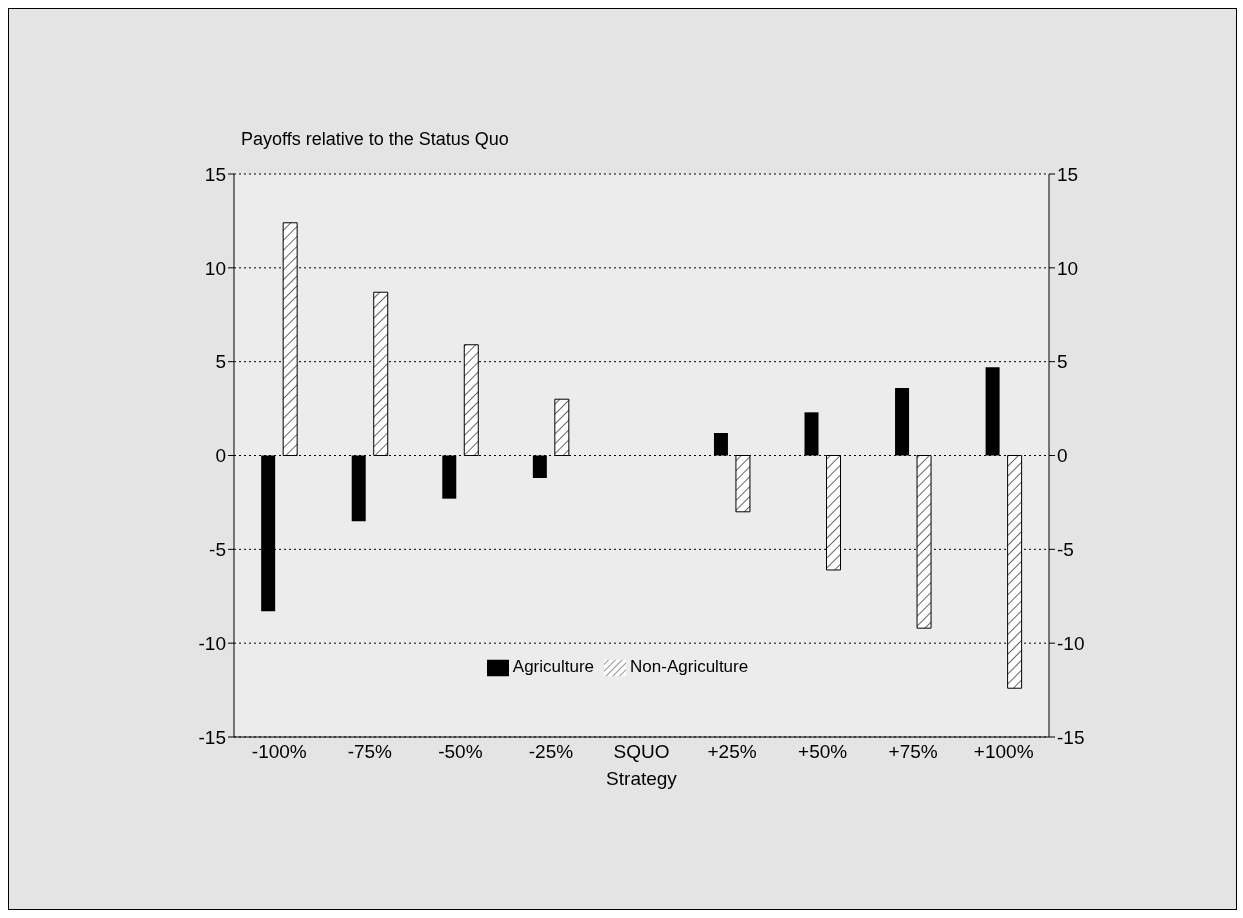  What do you see at coordinates (220, 362) in the screenshot?
I see `y-tick-label: 5` at bounding box center [220, 362].